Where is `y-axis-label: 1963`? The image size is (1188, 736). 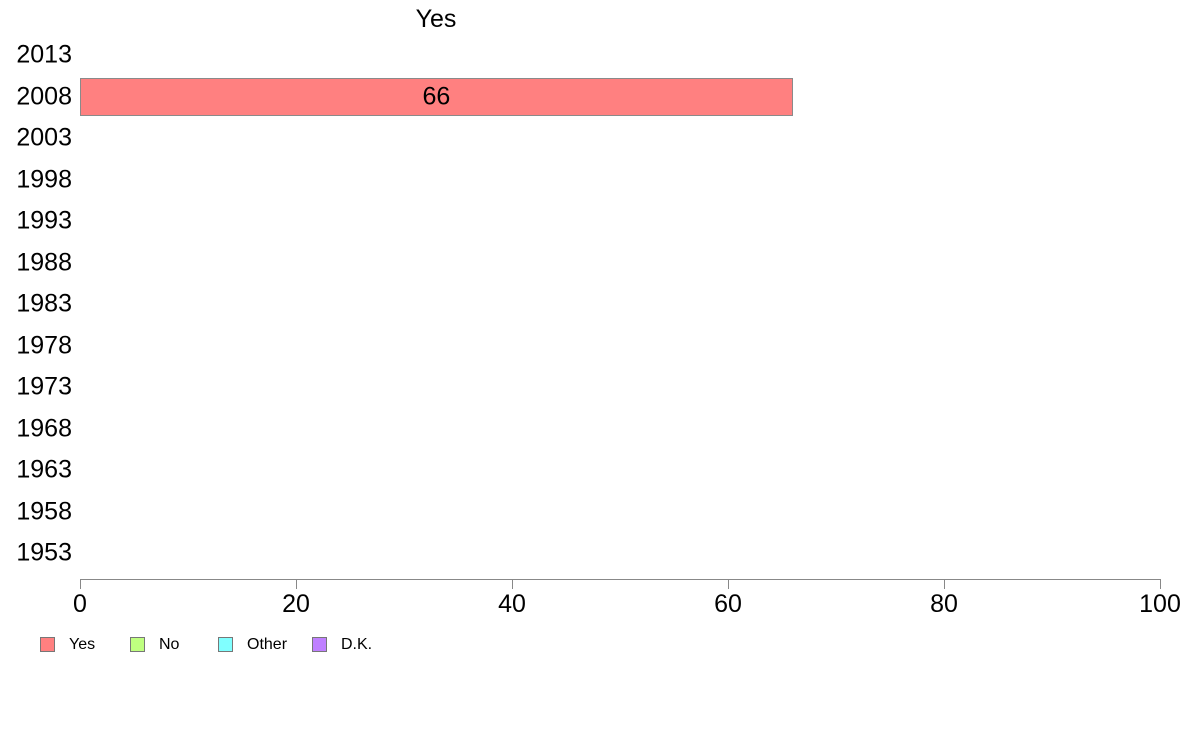
y-axis-label: 1963 is located at coordinates (44, 469).